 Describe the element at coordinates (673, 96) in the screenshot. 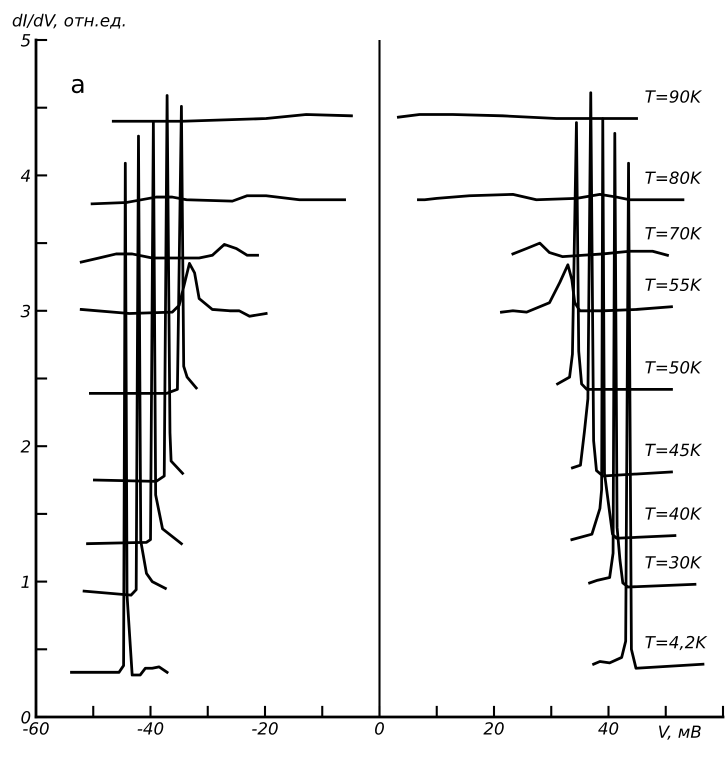

I see `series-label: T=90K` at that location.